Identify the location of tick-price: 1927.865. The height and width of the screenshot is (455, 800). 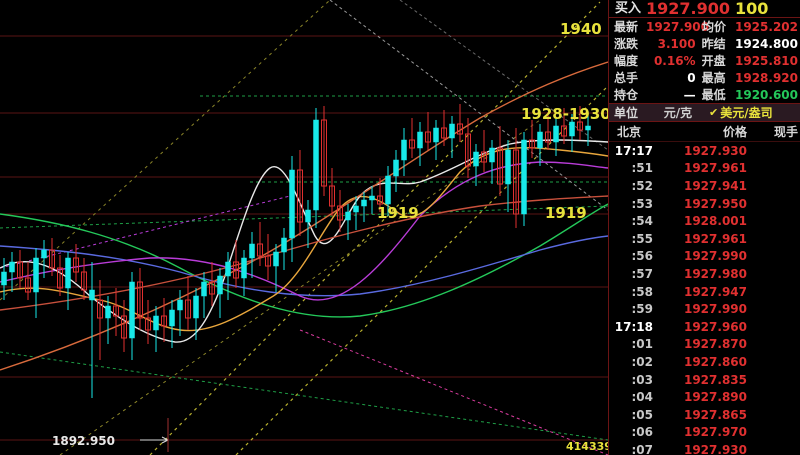
(715, 414).